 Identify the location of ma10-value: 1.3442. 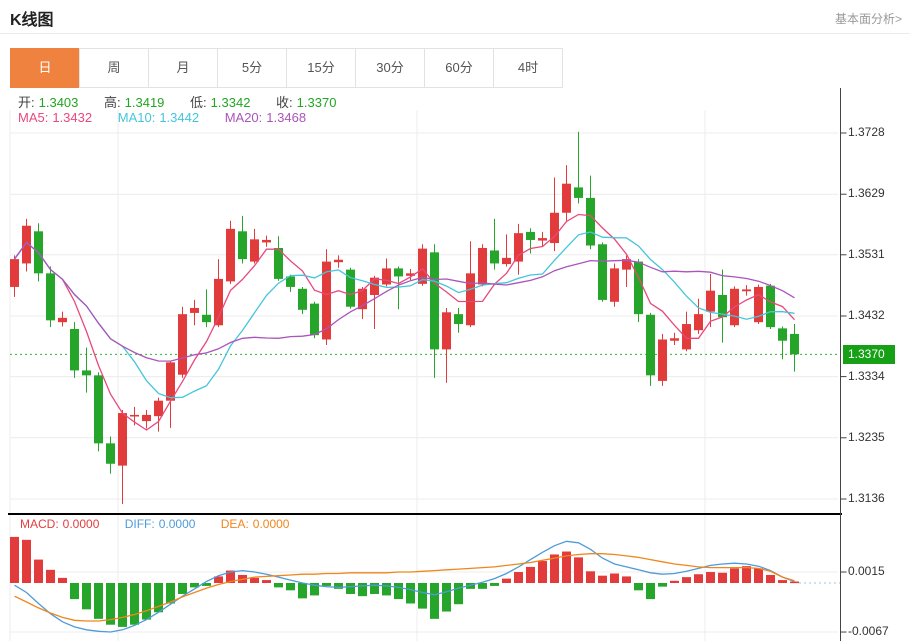
(179, 117).